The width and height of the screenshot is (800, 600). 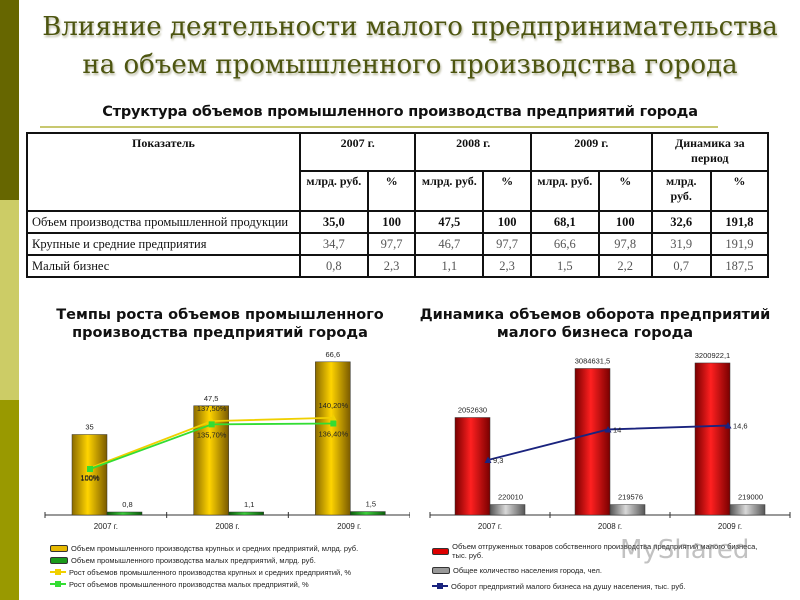 I want to click on svg-text: 2007 г., so click(x=106, y=526).